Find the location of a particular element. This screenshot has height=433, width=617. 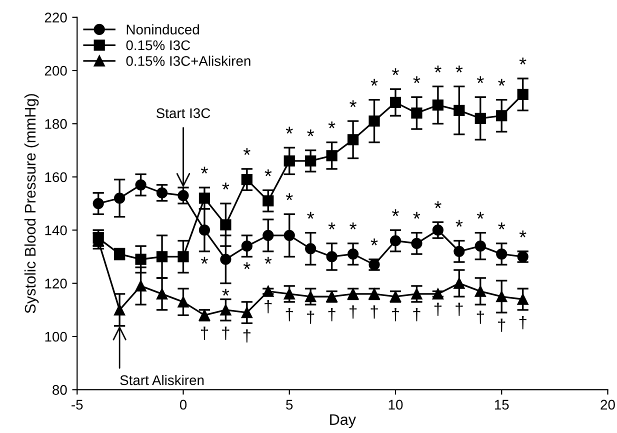

annotation: Start I3C is located at coordinates (183, 113).